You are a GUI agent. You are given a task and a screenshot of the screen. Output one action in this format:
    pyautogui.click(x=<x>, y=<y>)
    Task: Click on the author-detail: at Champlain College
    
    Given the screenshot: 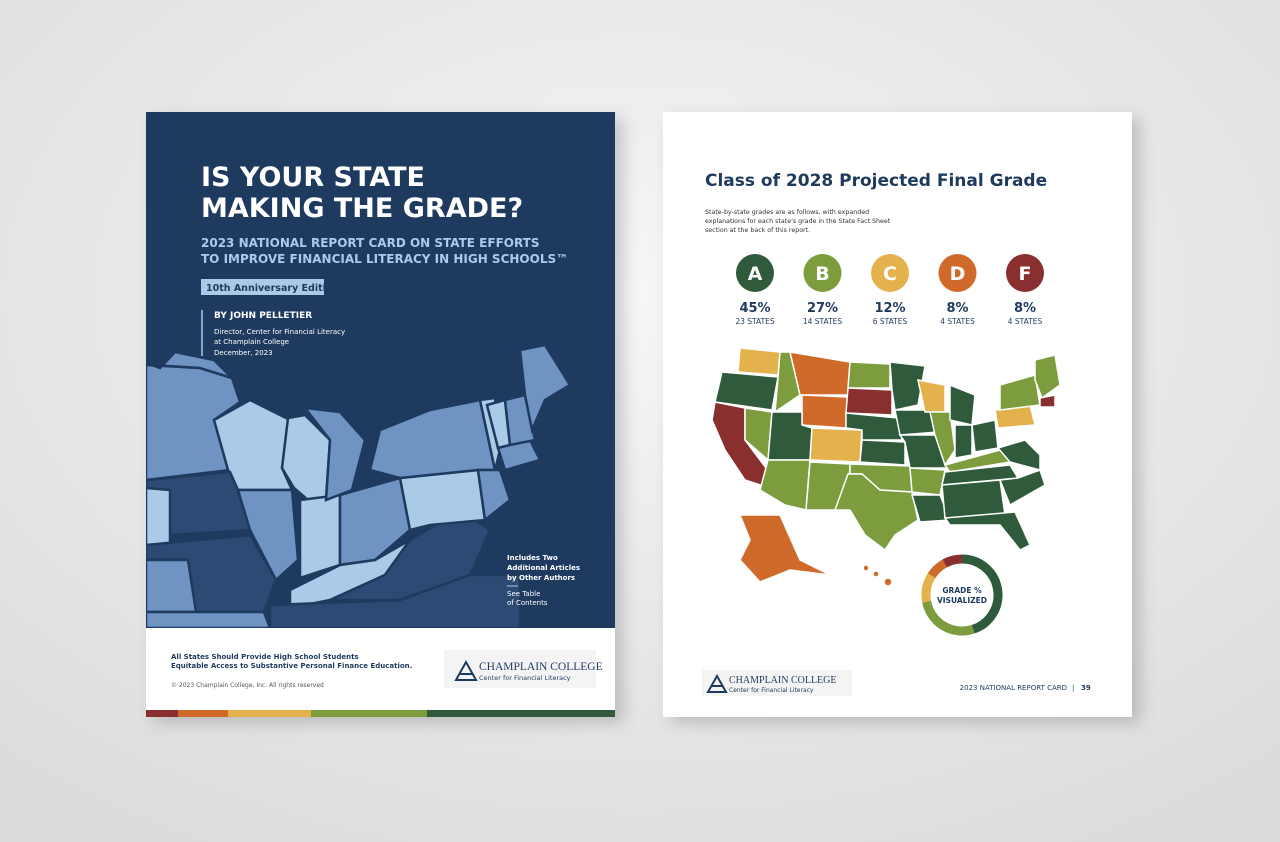 What is the action you would take?
    pyautogui.click(x=251, y=342)
    